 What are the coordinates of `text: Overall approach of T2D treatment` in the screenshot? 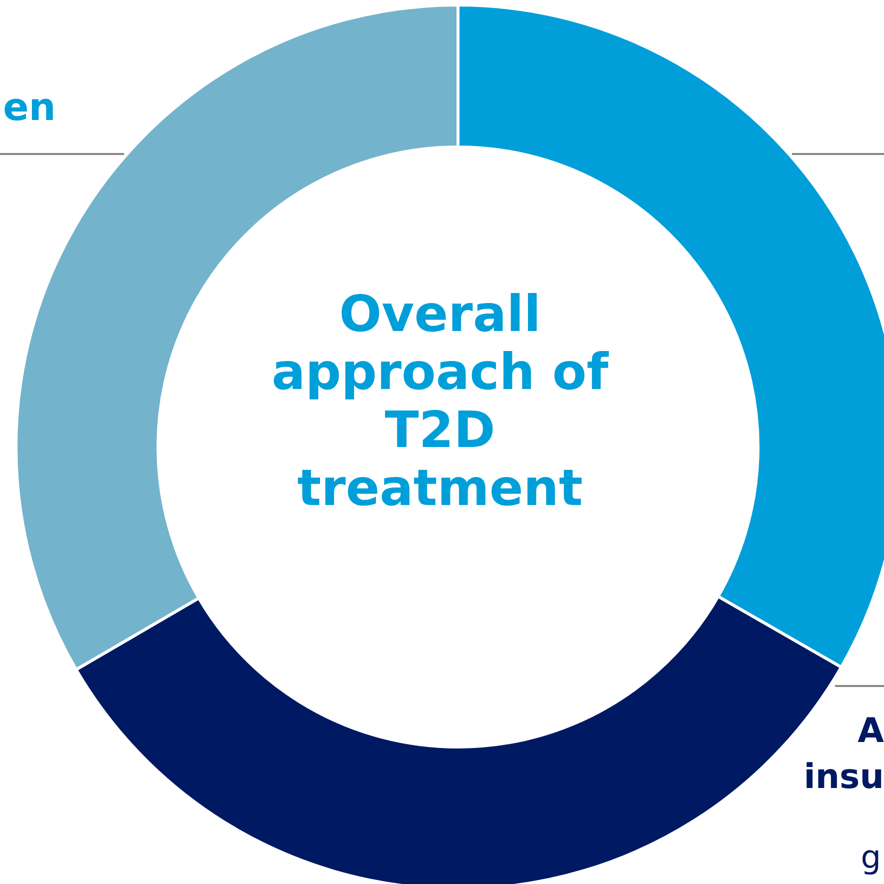 It's located at (441, 401).